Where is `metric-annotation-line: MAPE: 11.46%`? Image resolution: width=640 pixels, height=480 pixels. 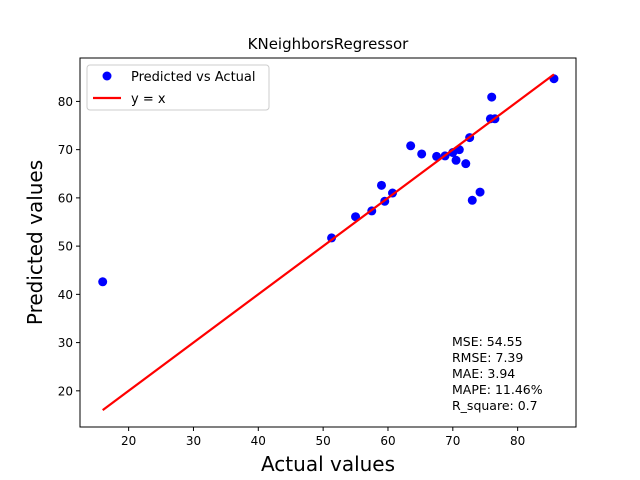 metric-annotation-line: MAPE: 11.46% is located at coordinates (497, 389).